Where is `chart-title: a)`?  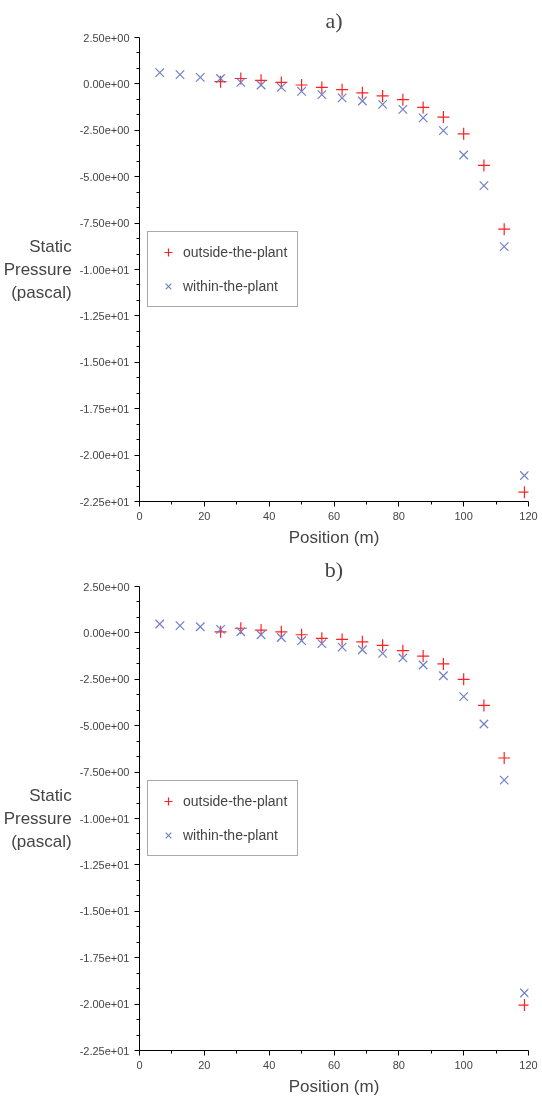
chart-title: a) is located at coordinates (334, 20).